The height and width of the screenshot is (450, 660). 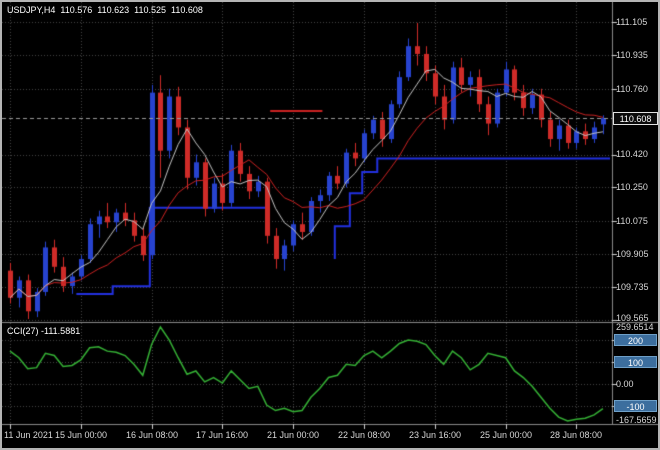 What do you see at coordinates (632, 187) in the screenshot?
I see `price-axis-label: 110.250` at bounding box center [632, 187].